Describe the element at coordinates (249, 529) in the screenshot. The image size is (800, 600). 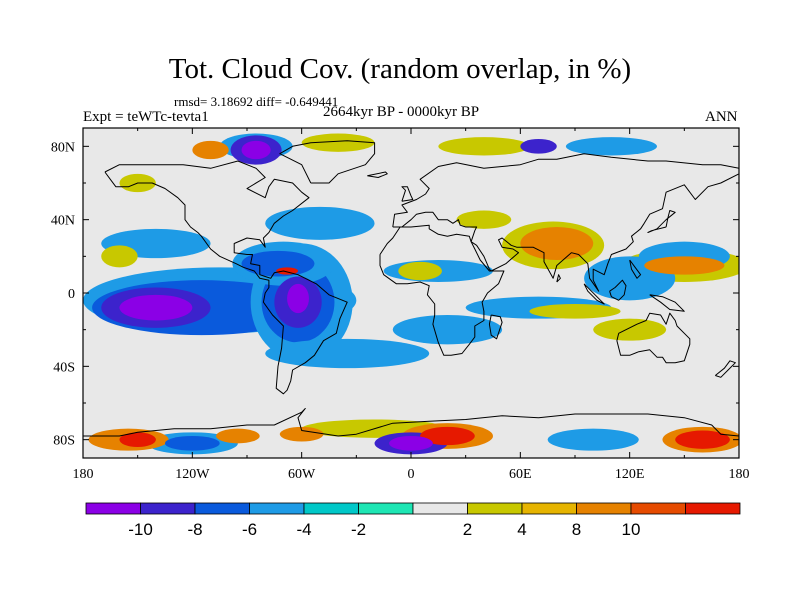
I see `colorbar-label: -6` at that location.